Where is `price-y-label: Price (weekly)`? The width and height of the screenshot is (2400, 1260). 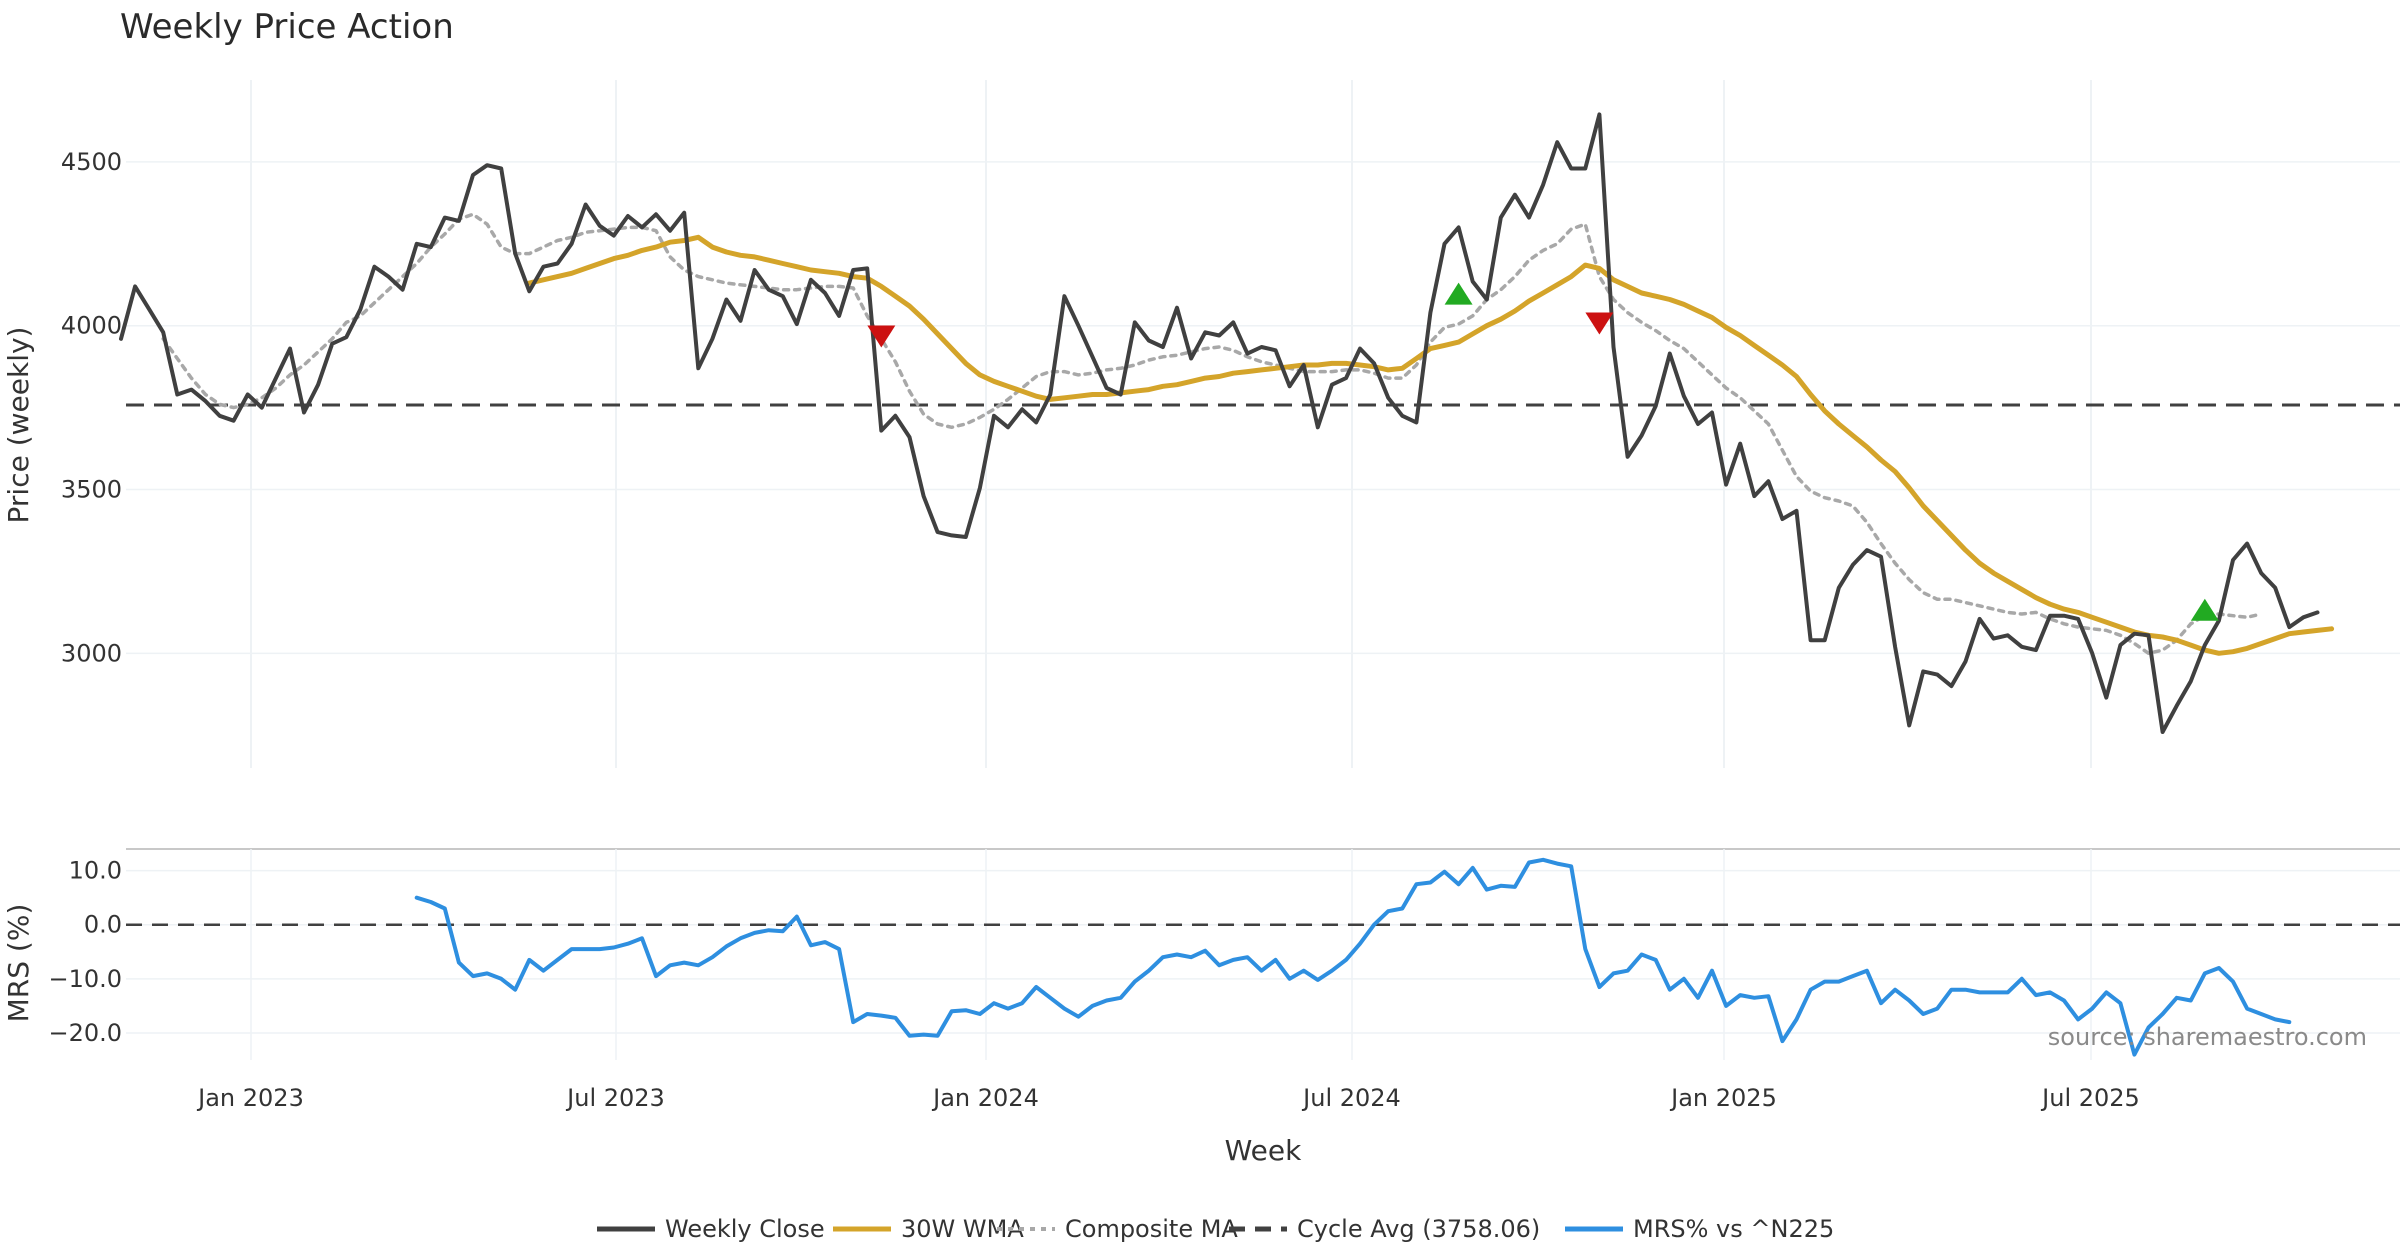 price-y-label: Price (weekly) is located at coordinates (18, 425).